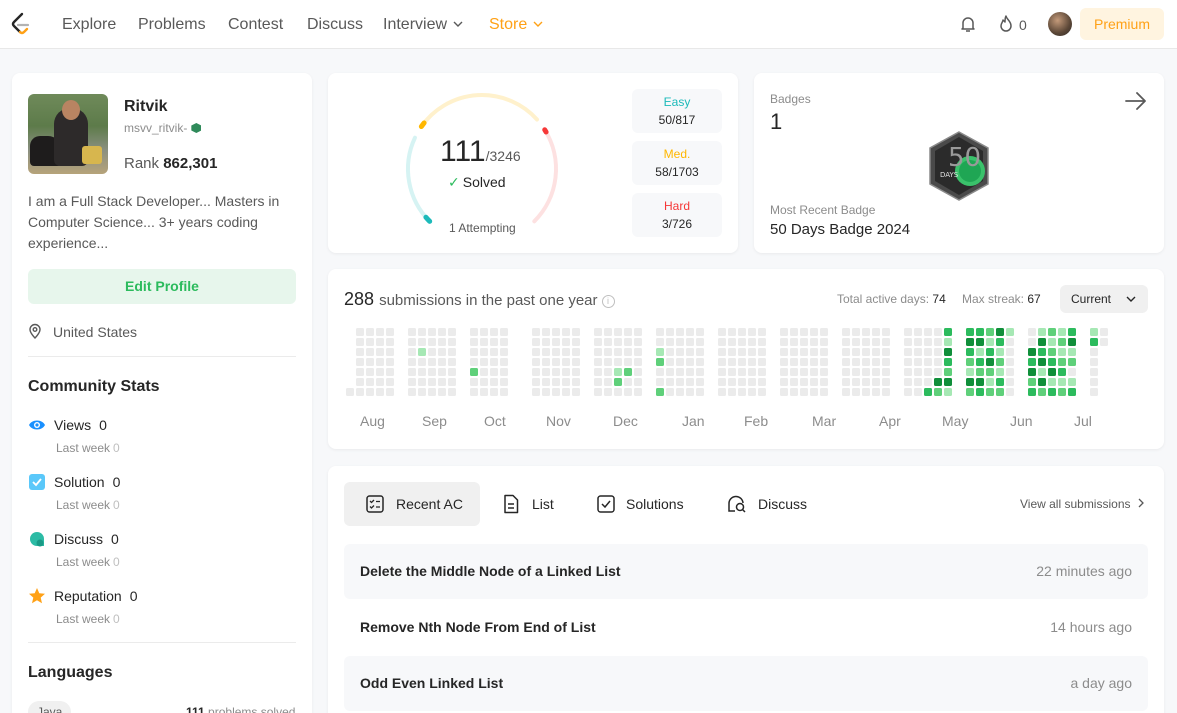 This screenshot has width=1177, height=713. Describe the element at coordinates (1006, 24) in the screenshot. I see `streak-fire-icon` at that location.